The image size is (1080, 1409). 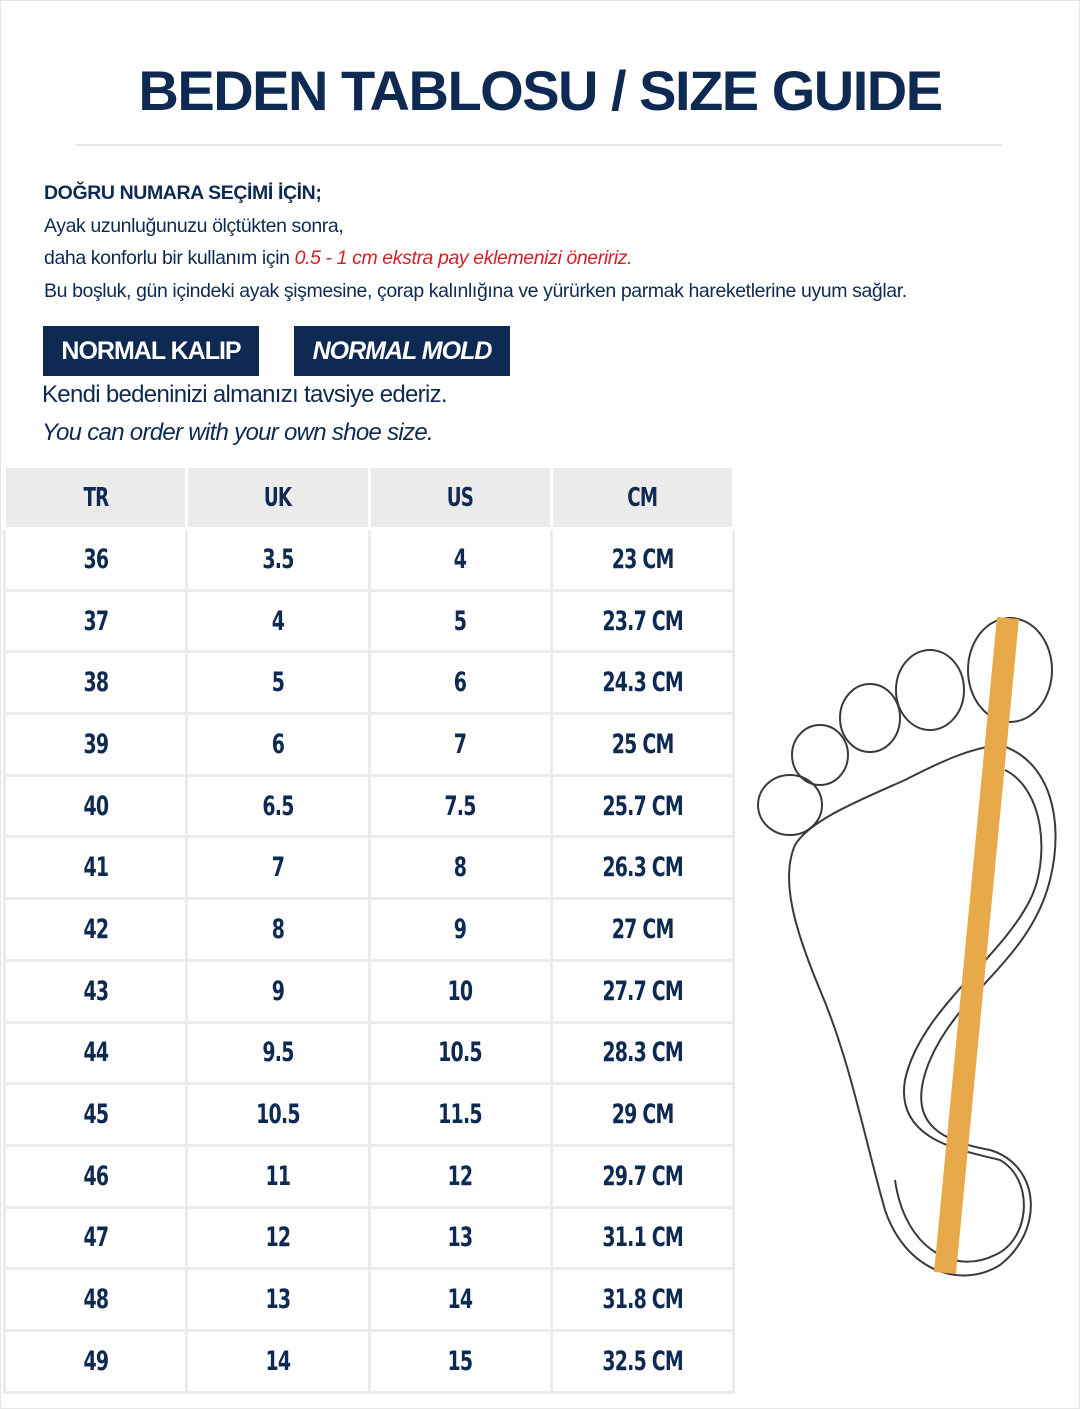 I want to click on cell-value: 46, so click(x=96, y=1176).